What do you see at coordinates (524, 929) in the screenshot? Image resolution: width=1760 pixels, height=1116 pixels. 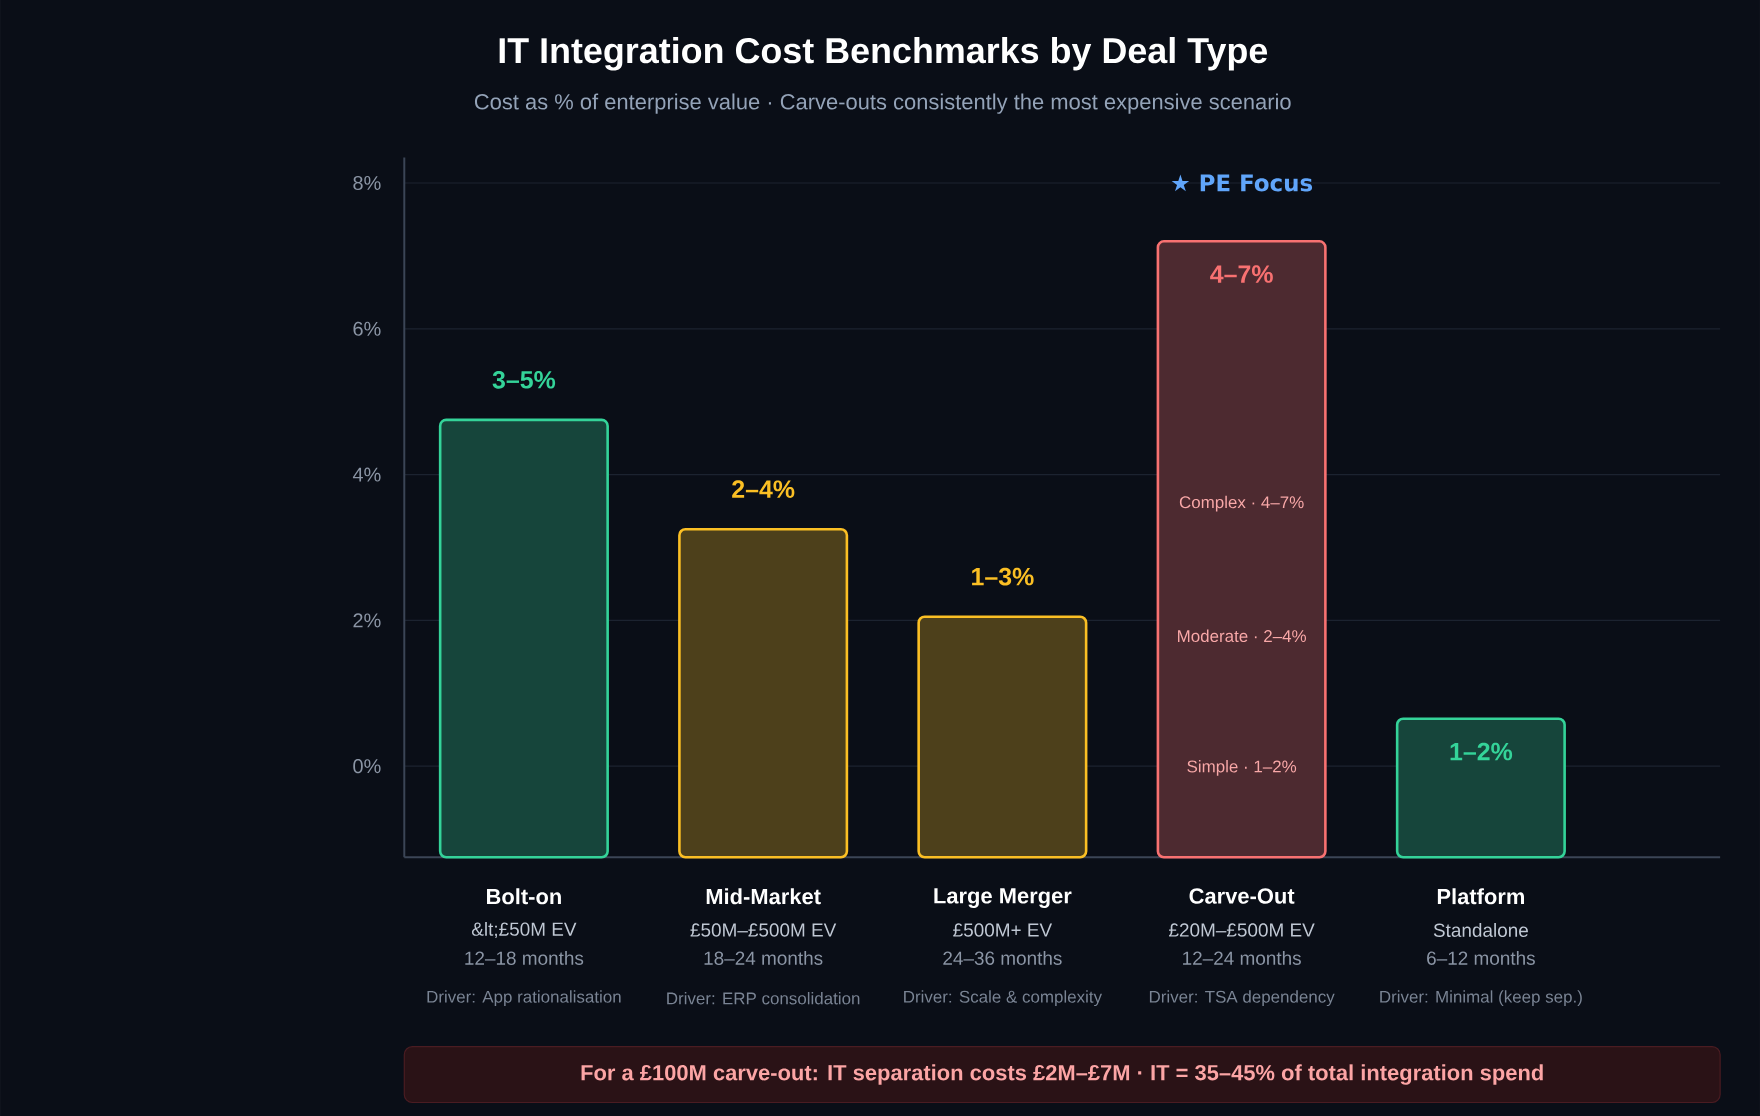 I see `text: &lt;£50M EV` at bounding box center [524, 929].